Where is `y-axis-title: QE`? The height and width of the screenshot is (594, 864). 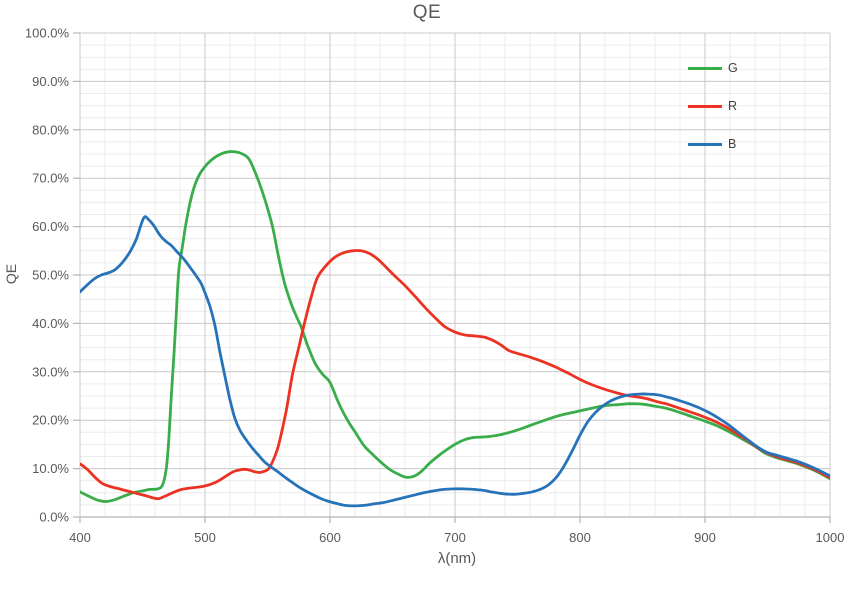
y-axis-title: QE is located at coordinates (11, 274).